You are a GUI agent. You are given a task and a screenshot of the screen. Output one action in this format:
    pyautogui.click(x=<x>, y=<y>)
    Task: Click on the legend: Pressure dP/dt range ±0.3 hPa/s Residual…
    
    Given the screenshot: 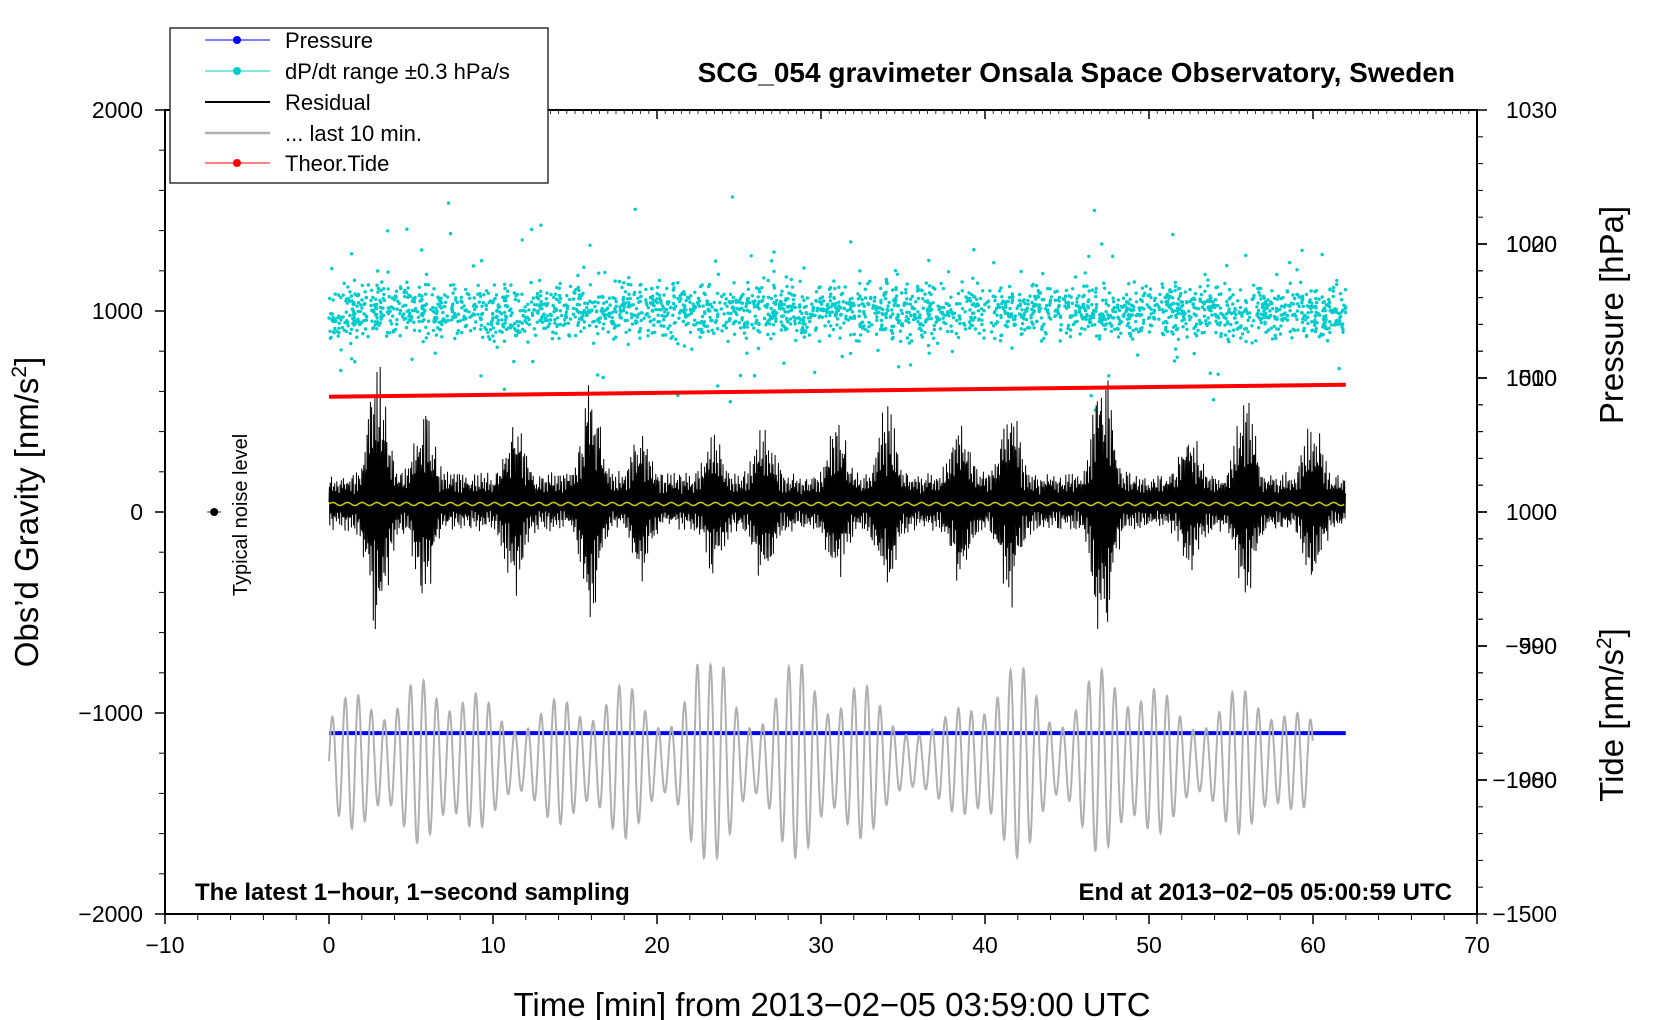 What is the action you would take?
    pyautogui.click(x=359, y=105)
    